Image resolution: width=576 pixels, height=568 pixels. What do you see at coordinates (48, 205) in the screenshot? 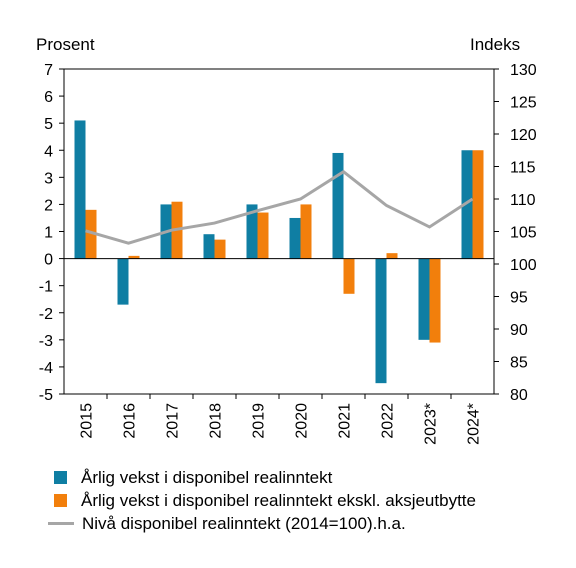
I see `left-tick-label: 2` at bounding box center [48, 205].